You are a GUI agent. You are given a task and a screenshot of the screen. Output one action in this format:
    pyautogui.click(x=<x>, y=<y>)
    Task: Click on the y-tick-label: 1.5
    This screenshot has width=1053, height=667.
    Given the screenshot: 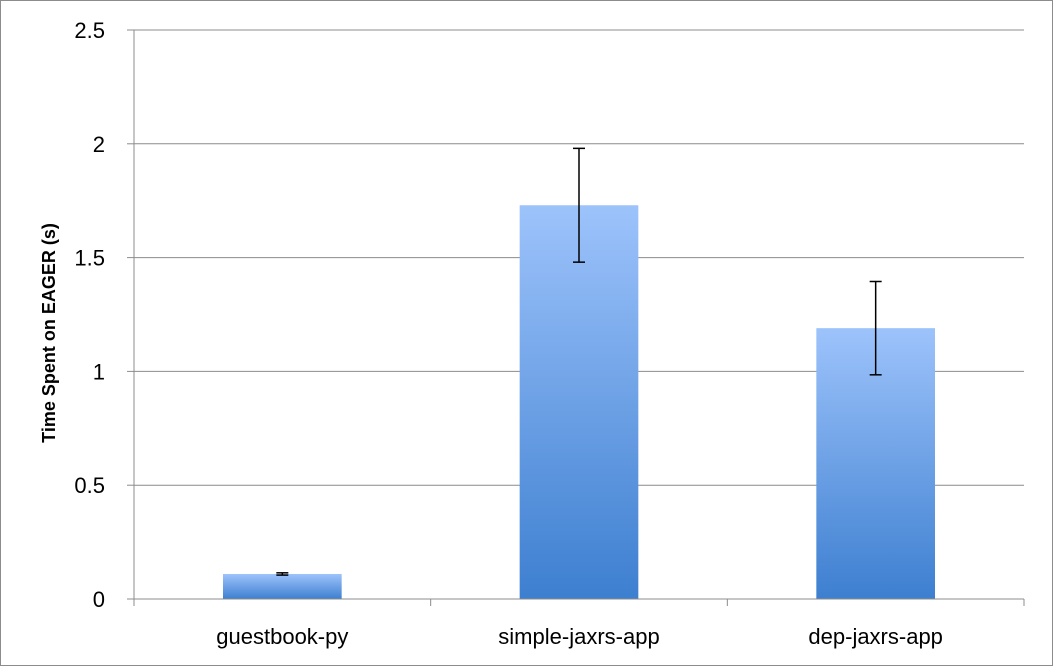 What is the action you would take?
    pyautogui.click(x=89, y=258)
    